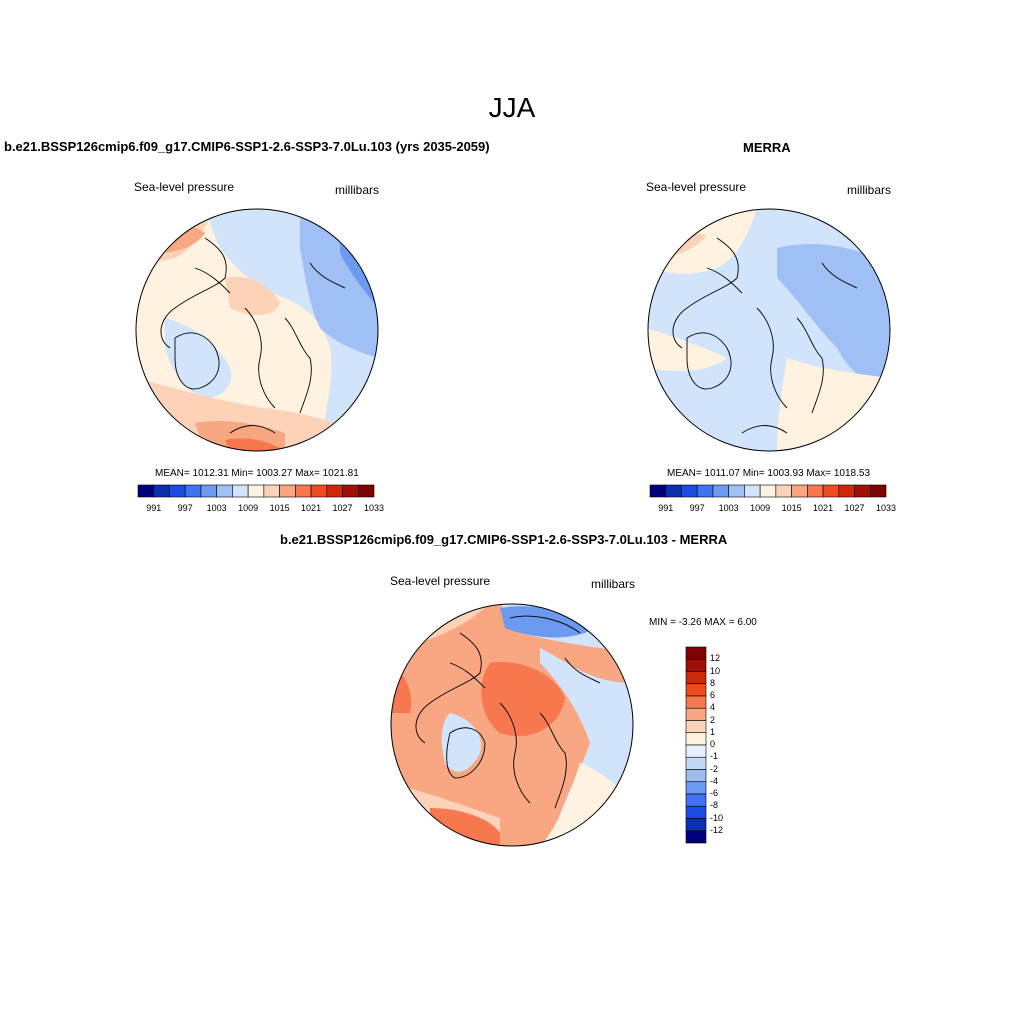 This screenshot has height=1024, width=1024. I want to click on diff-colorbar-labels: 12 10 8 6 4 2 1 0 -1 -2 -4 -6 -8 -10 -12, so click(730, 745).